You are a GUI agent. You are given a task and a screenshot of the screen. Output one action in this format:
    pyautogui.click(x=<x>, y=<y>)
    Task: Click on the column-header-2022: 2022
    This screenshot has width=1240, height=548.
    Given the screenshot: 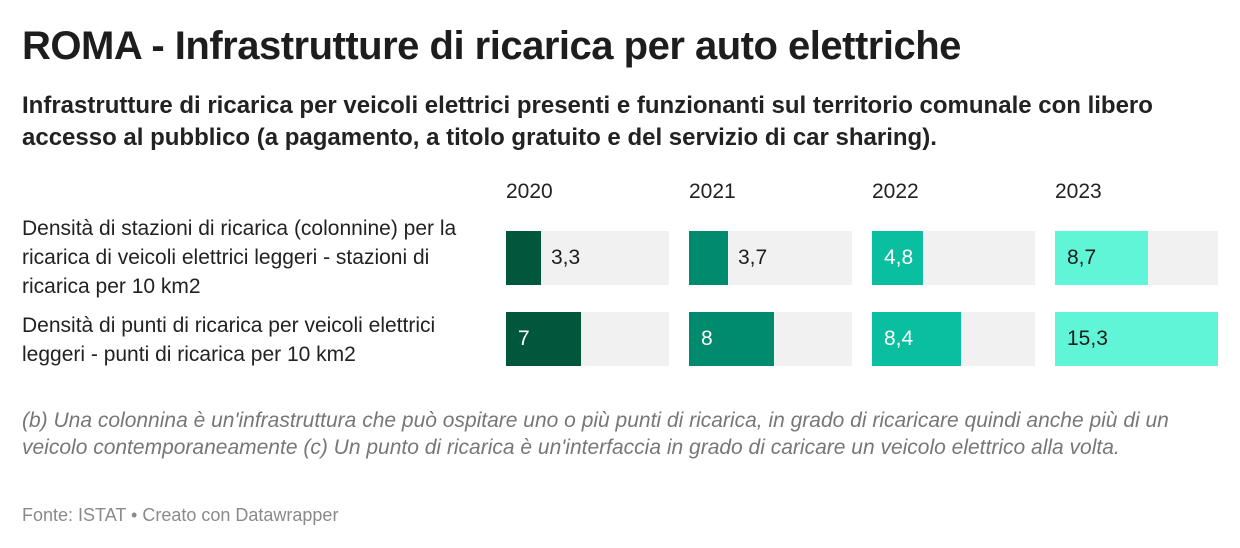 What is the action you would take?
    pyautogui.click(x=895, y=191)
    